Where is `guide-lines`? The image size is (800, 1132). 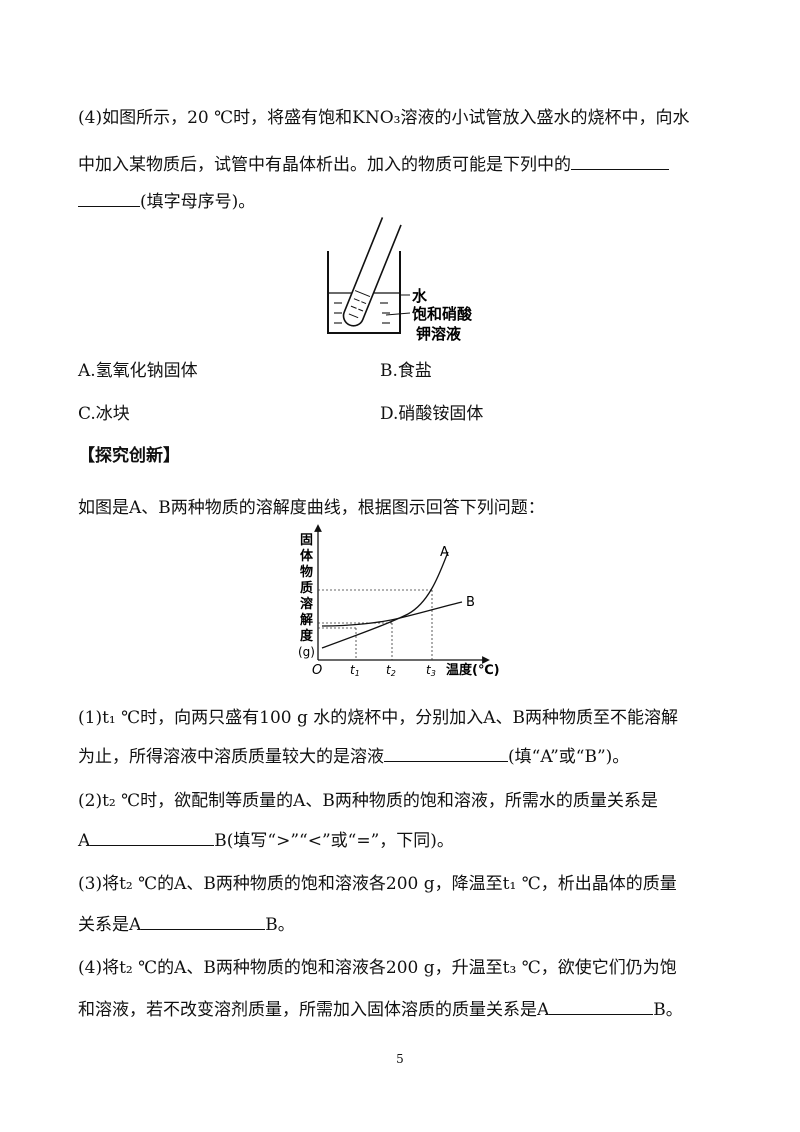
guide-lines is located at coordinates (375, 624).